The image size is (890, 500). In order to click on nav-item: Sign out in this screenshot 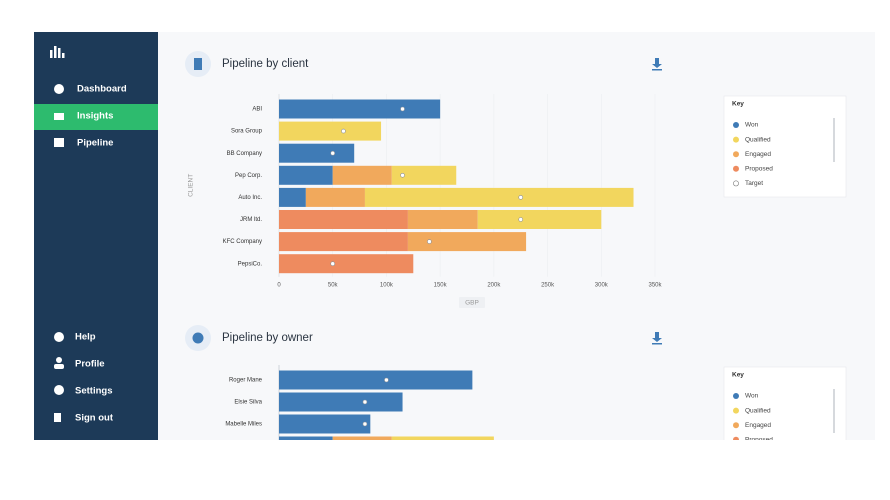, I will do `click(94, 418)`.